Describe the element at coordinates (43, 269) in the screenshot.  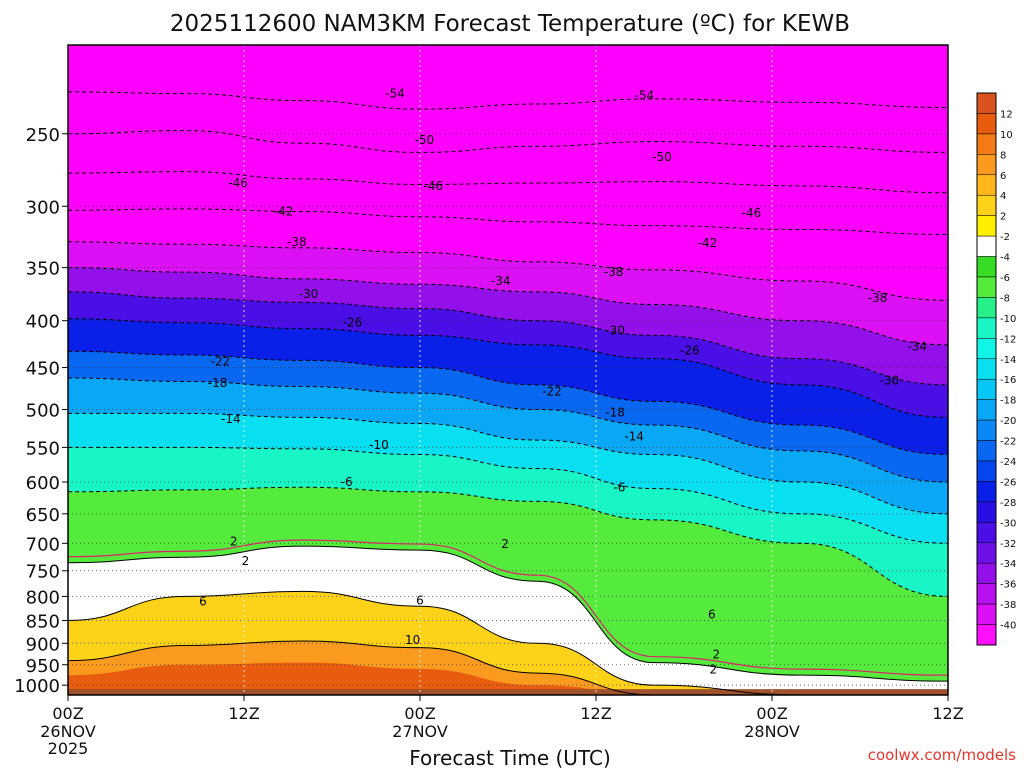
I see `y-tick-label: 350` at that location.